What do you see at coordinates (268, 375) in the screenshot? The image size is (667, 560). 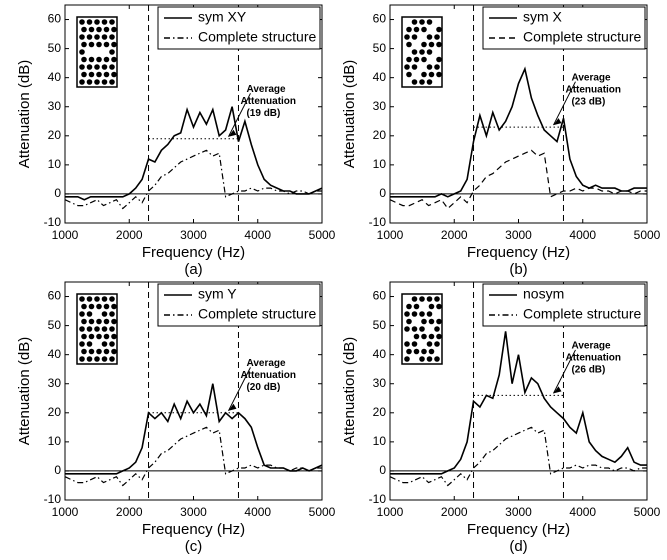 I see `annotation: Attenuation` at bounding box center [268, 375].